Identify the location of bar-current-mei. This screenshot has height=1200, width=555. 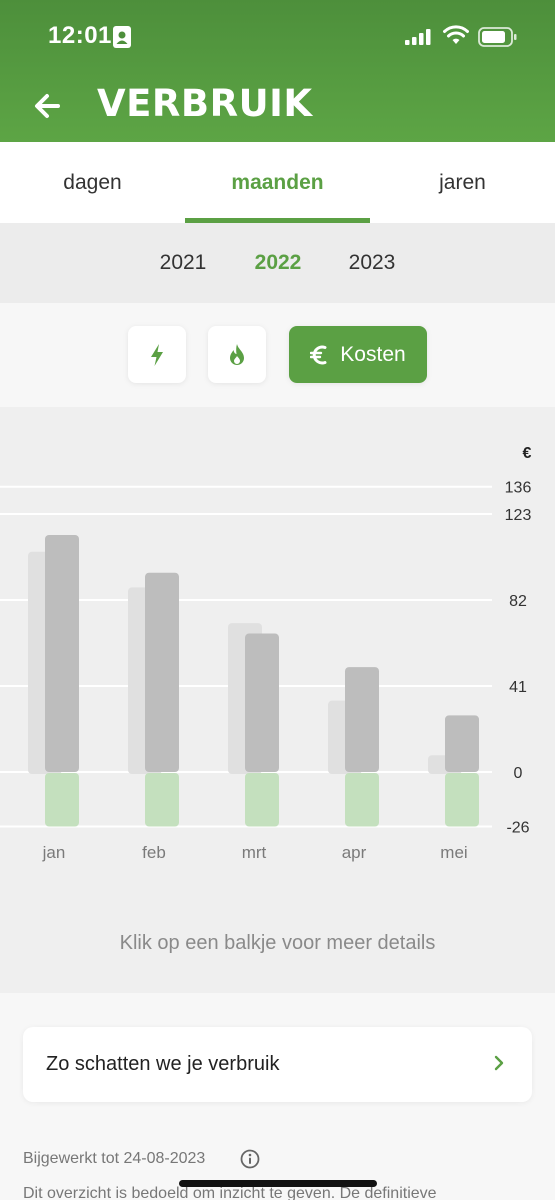
(462, 743).